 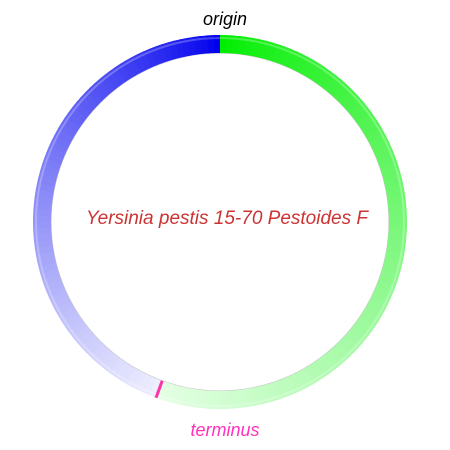 What do you see at coordinates (224, 430) in the screenshot?
I see `terminus-label: terminus` at bounding box center [224, 430].